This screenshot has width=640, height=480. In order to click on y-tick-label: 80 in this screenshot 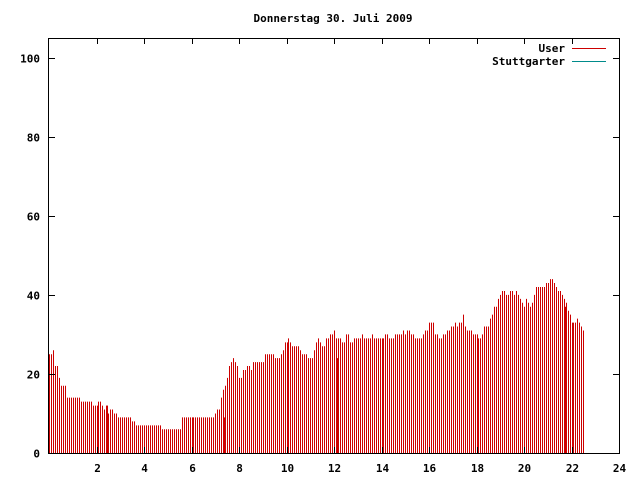, I will do `click(33, 138)`.